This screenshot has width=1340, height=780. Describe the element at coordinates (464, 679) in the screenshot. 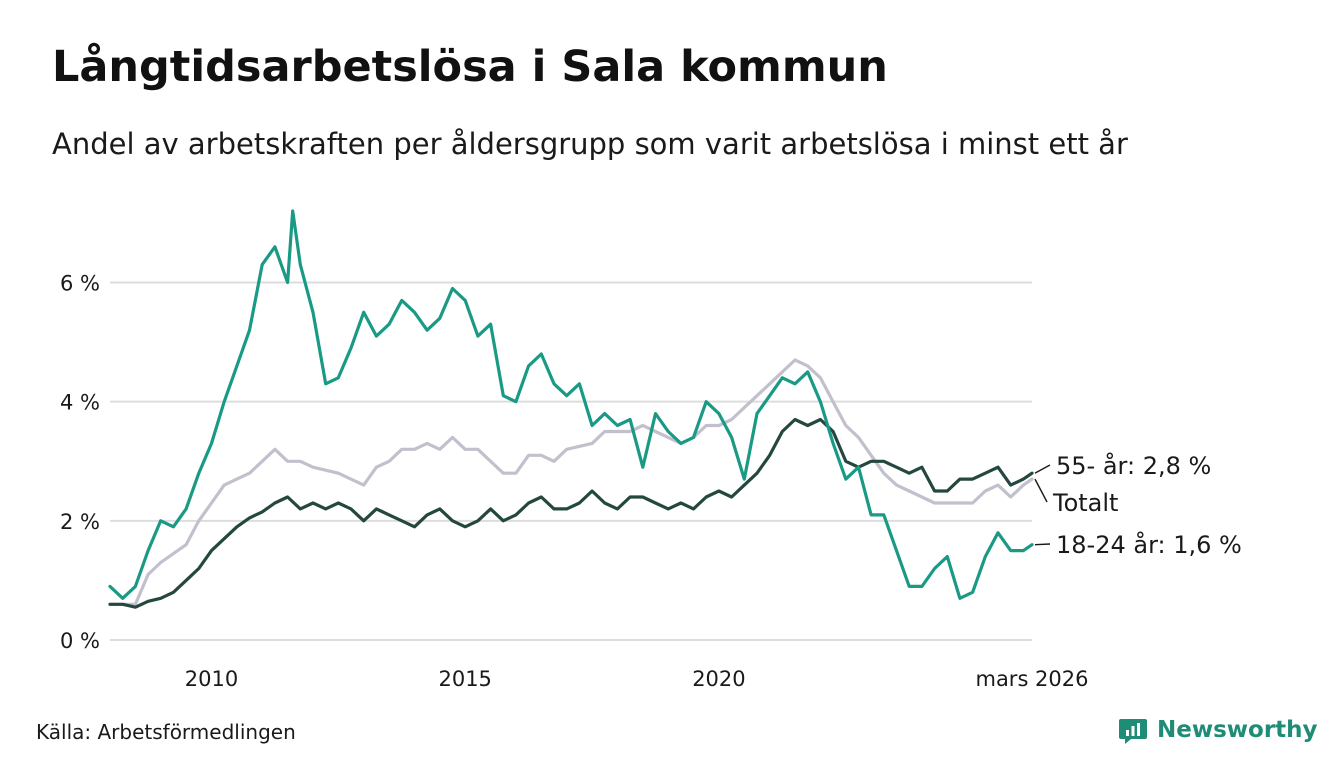

I see `x-tick-label: 2015` at that location.